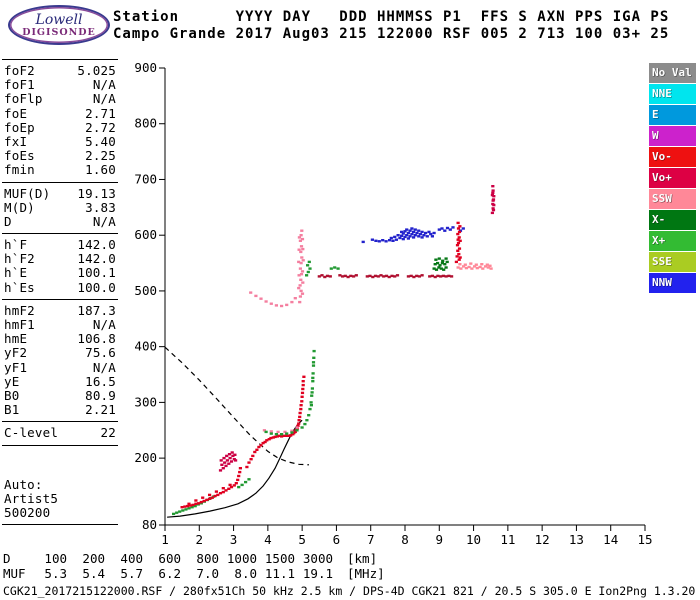 This screenshot has width=700, height=600. What do you see at coordinates (59, 25) in the screenshot?
I see `logo-oval: Lowell DIGISONDE` at bounding box center [59, 25].